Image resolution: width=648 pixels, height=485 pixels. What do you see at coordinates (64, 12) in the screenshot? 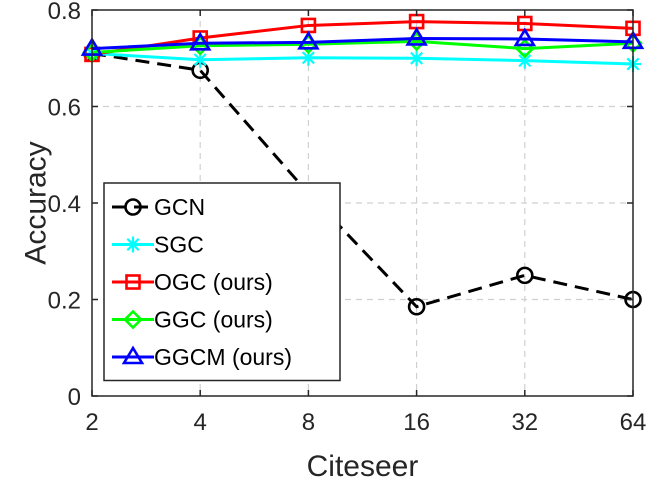
I see `y-tick-label: 0.8` at bounding box center [64, 12].